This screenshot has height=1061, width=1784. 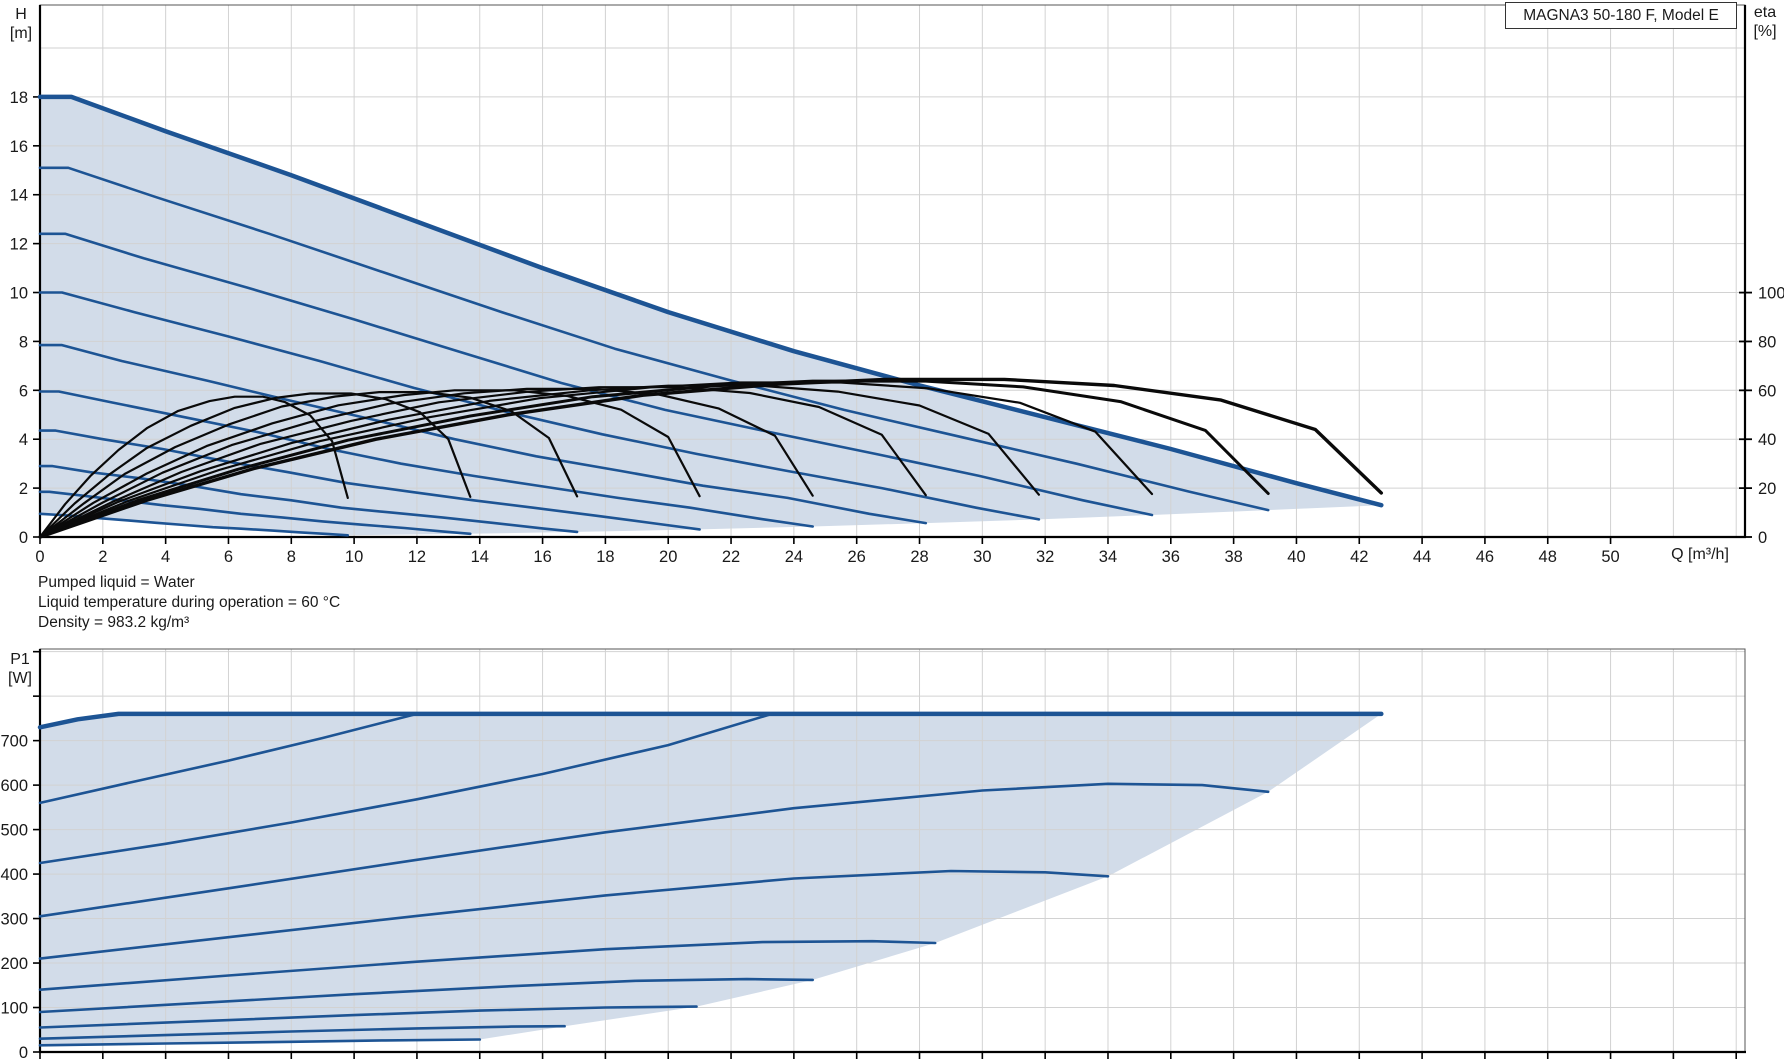 What do you see at coordinates (1485, 557) in the screenshot?
I see `svg-text: 46` at bounding box center [1485, 557].